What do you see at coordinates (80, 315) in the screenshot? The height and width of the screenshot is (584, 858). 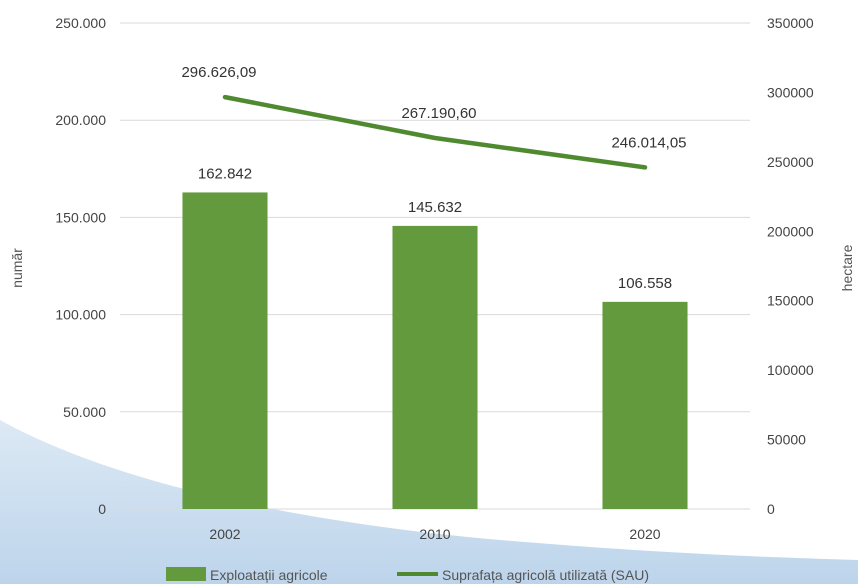 I see `y-tick-label: 100.000` at bounding box center [80, 315].